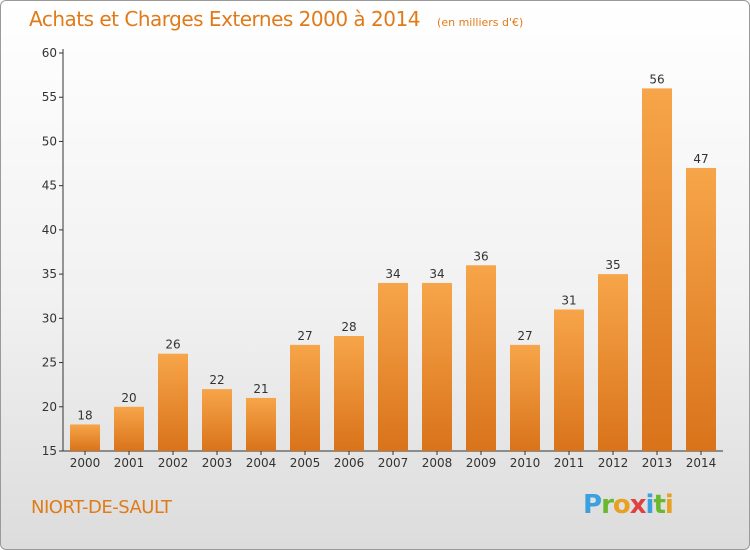  Describe the element at coordinates (49, 141) in the screenshot. I see `y-tick-label: 50` at that location.